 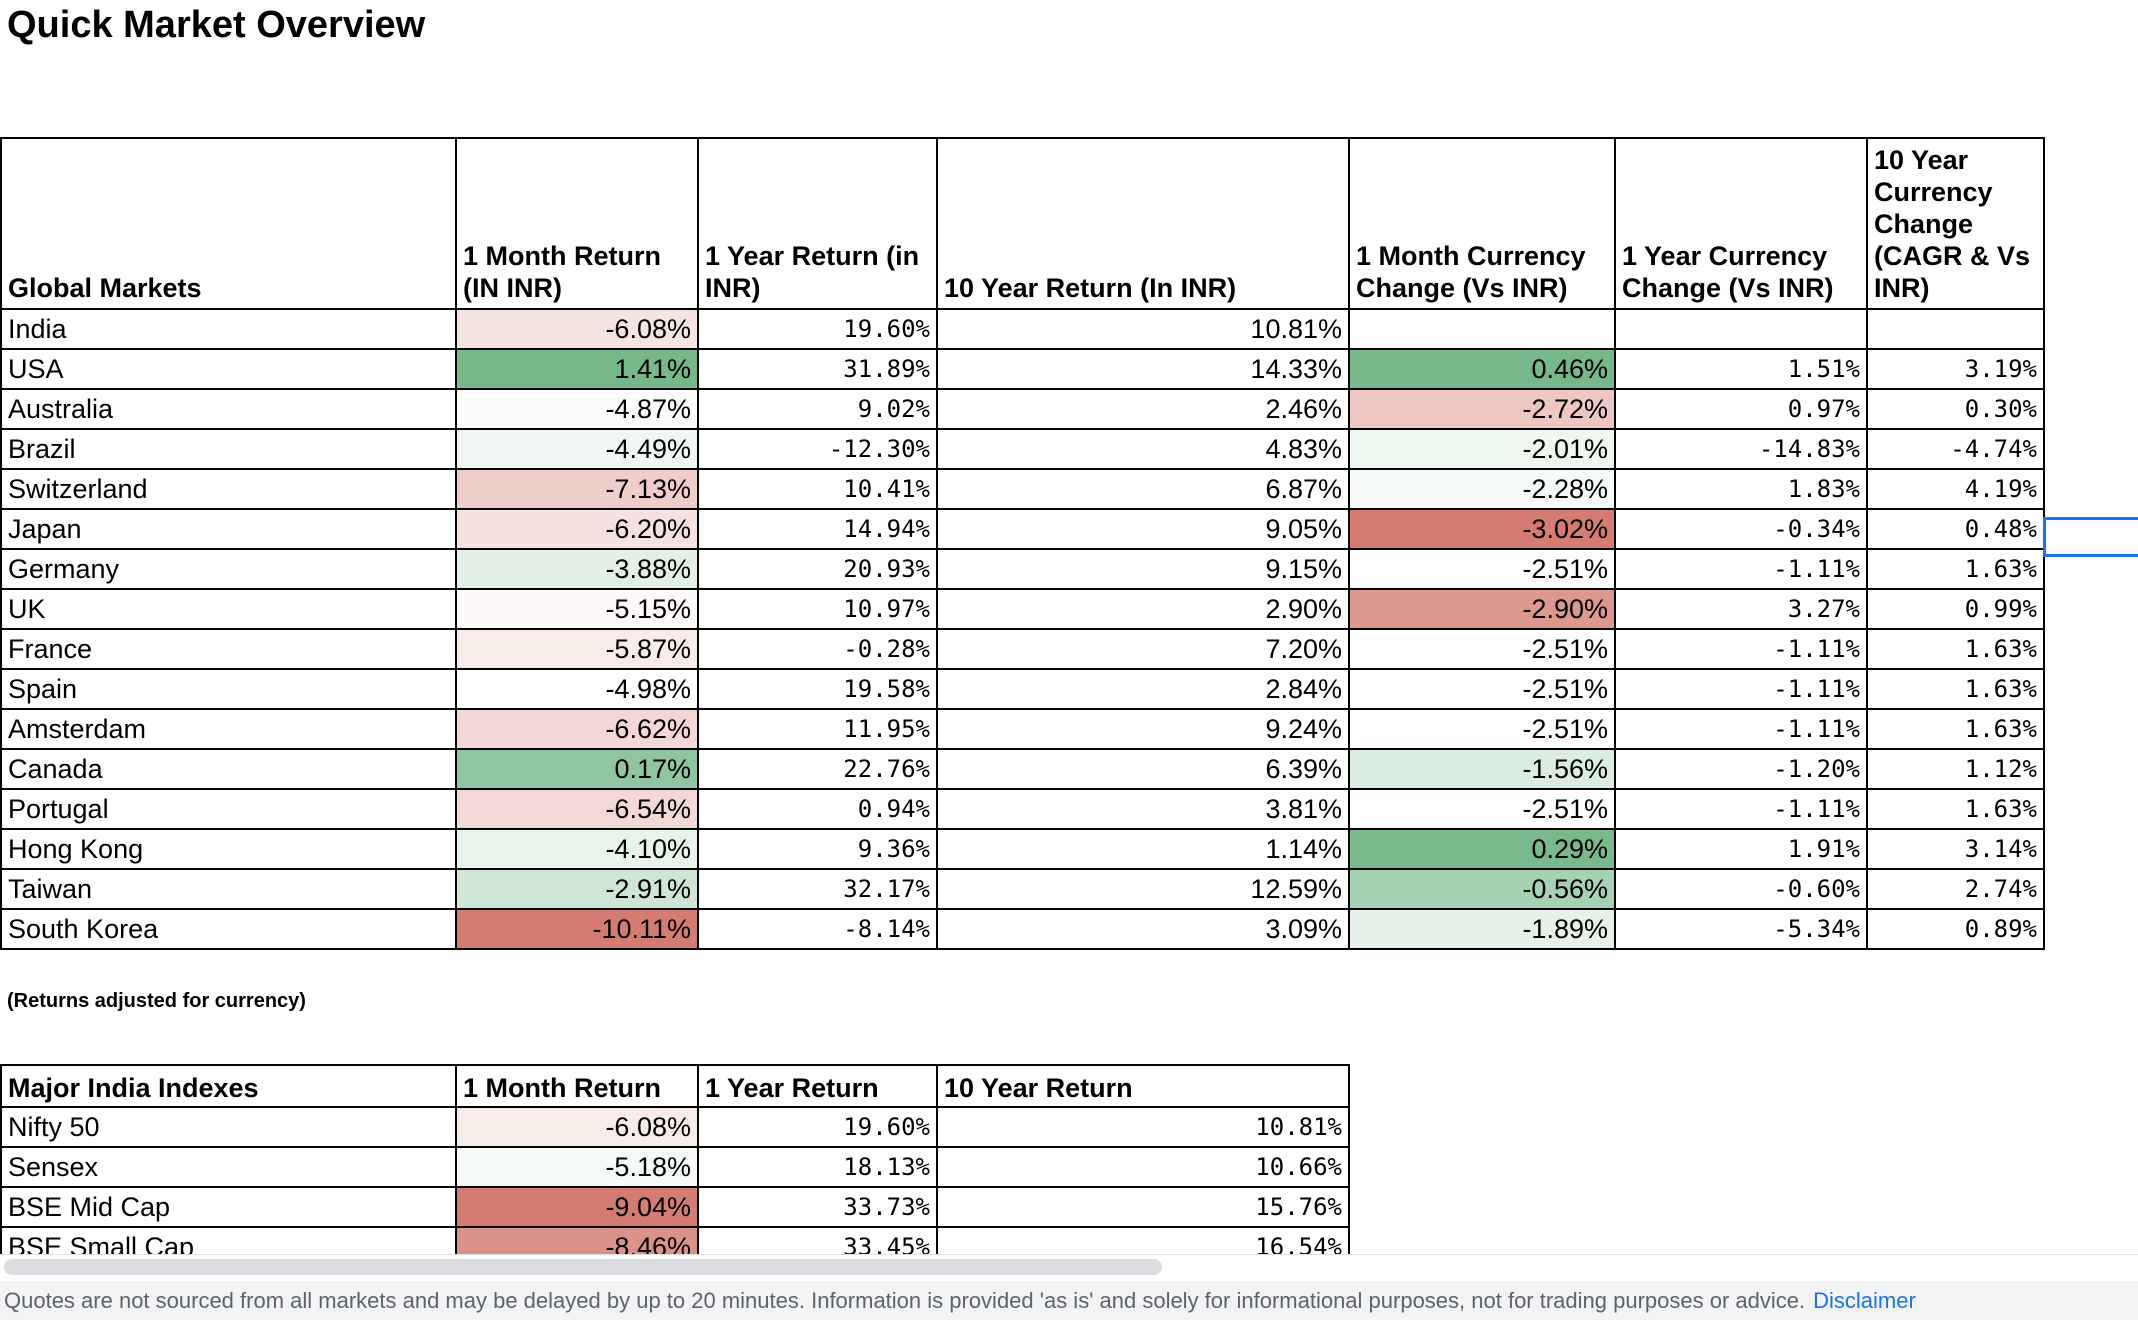 What do you see at coordinates (1741, 369) in the screenshot?
I see `year-currency-change-cell: 1.51%` at bounding box center [1741, 369].